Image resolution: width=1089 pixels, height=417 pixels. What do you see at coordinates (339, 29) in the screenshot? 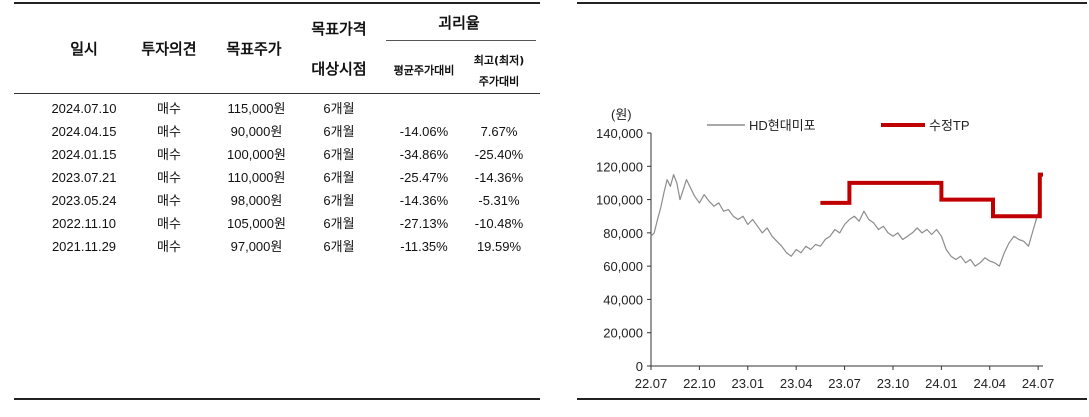
I see `header-period-line1: 목표가격` at bounding box center [339, 29].